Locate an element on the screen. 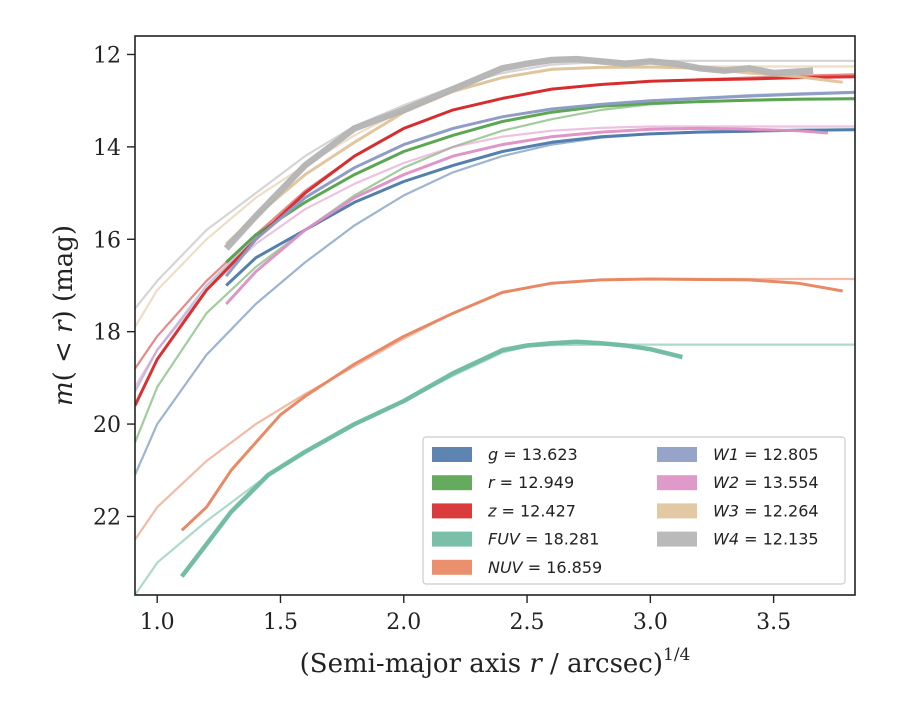 The height and width of the screenshot is (705, 900). y-tick-label: 18 is located at coordinates (107, 333).